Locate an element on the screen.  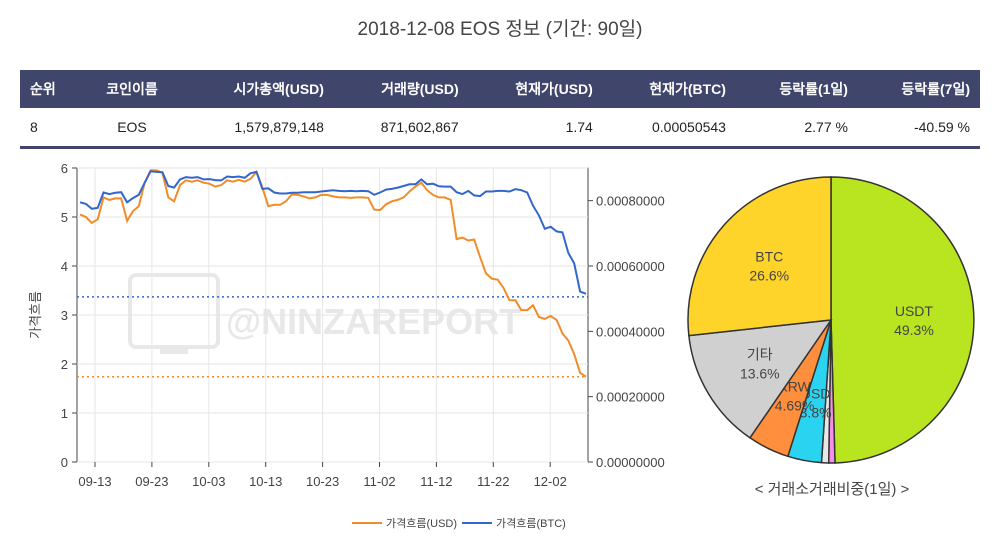
legend-label: 가격흐름(USD) is located at coordinates (421, 523).